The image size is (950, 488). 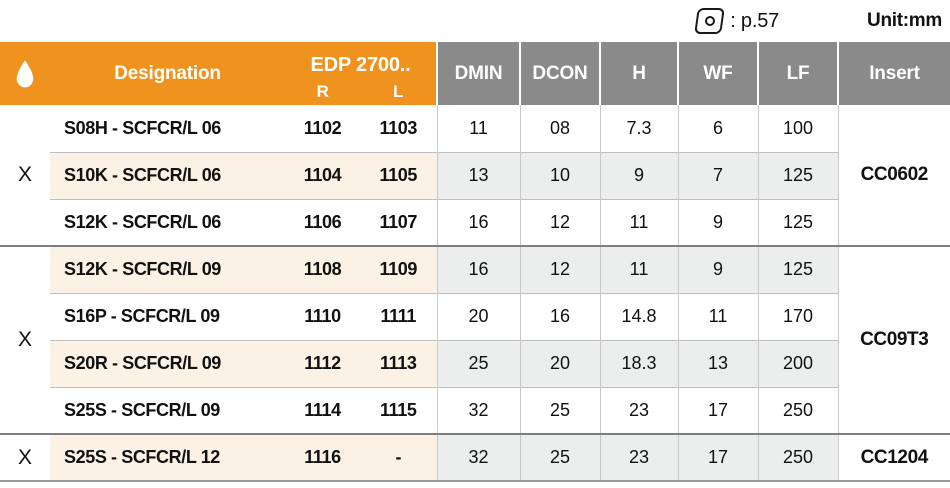 What do you see at coordinates (322, 269) in the screenshot?
I see `edp-r-cell: 1108` at bounding box center [322, 269].